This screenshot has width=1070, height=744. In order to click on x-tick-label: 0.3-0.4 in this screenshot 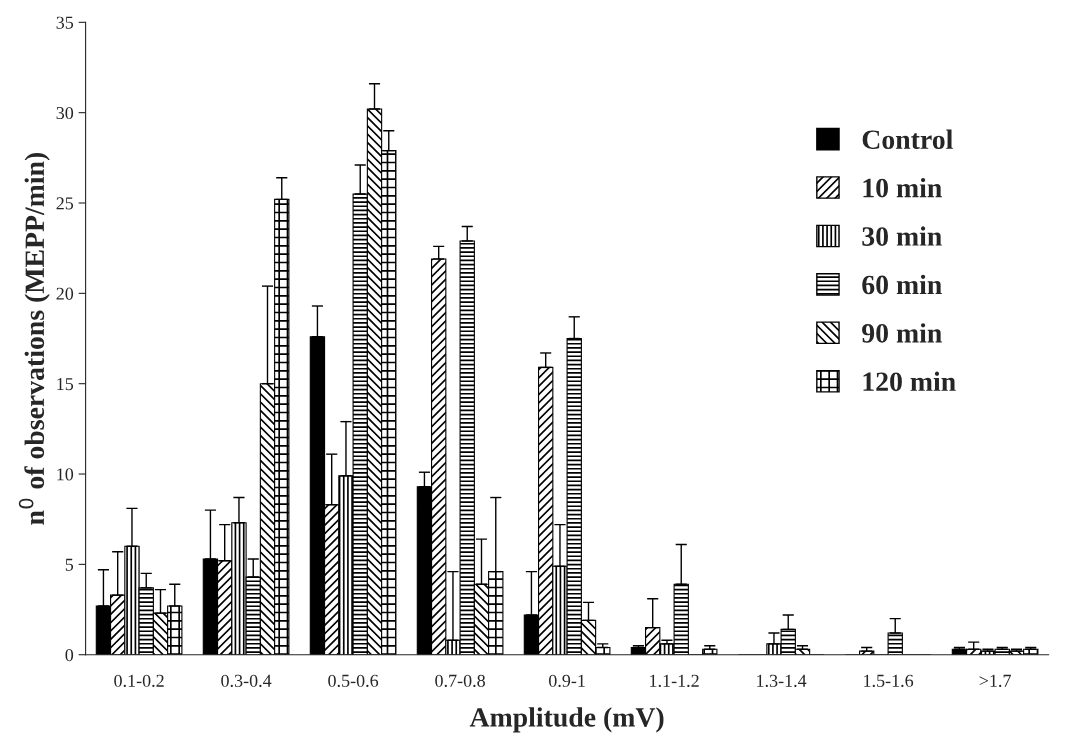, I will do `click(246, 680)`.